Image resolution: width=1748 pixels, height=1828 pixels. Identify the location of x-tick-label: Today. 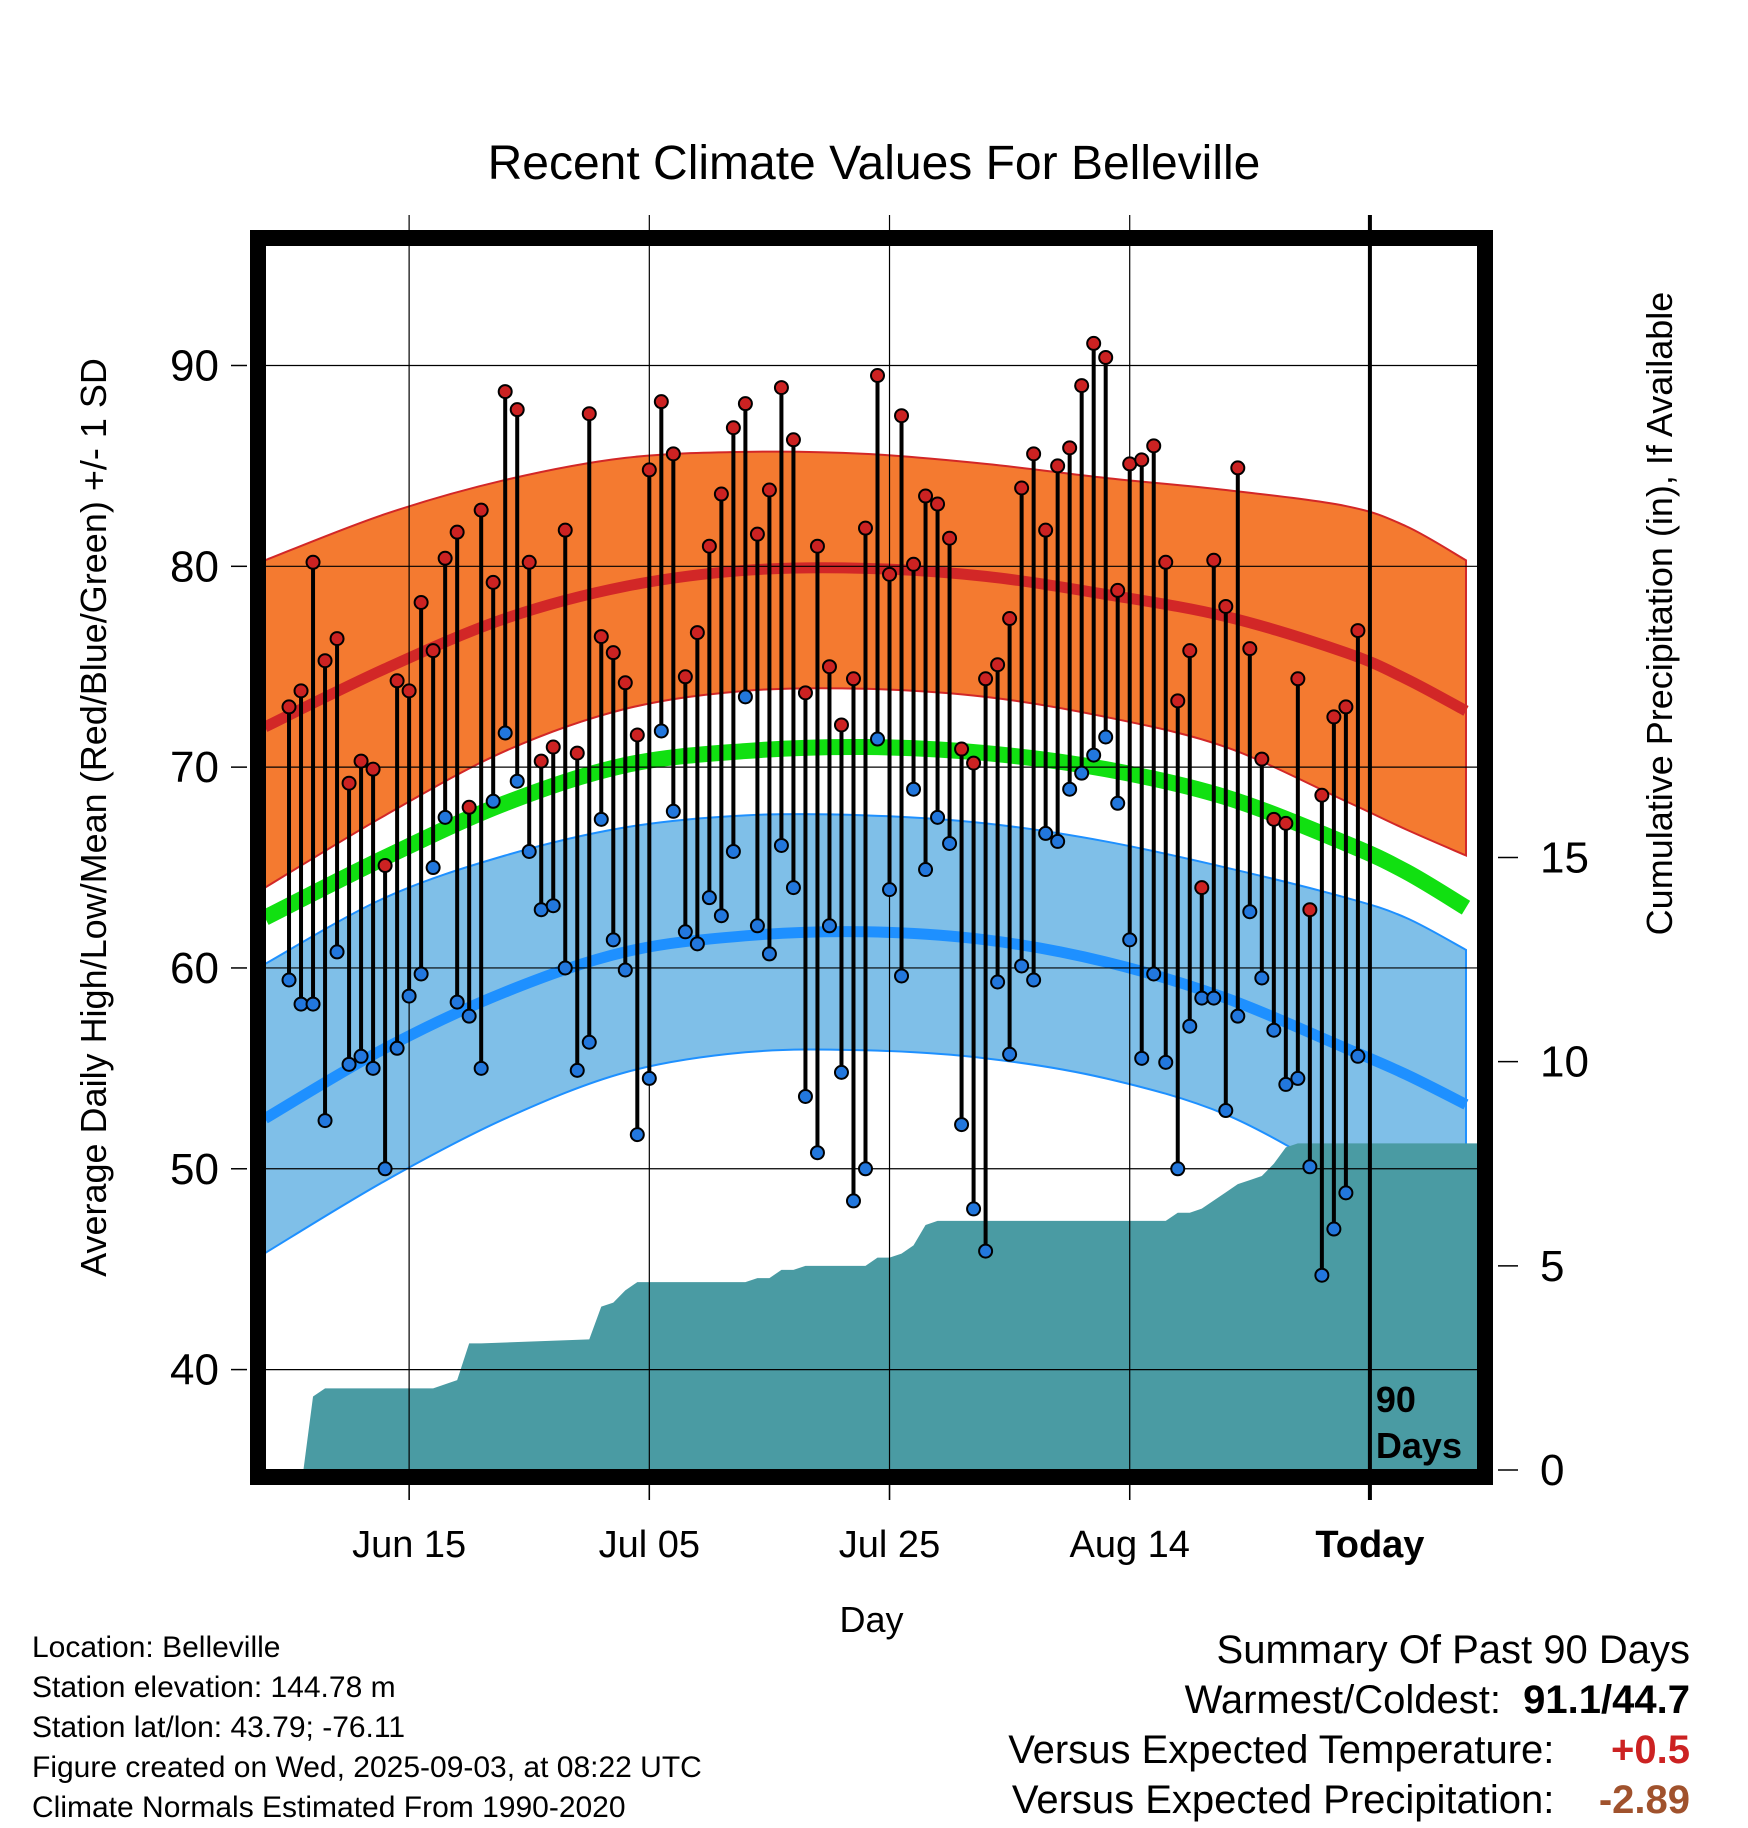
(1369, 1545).